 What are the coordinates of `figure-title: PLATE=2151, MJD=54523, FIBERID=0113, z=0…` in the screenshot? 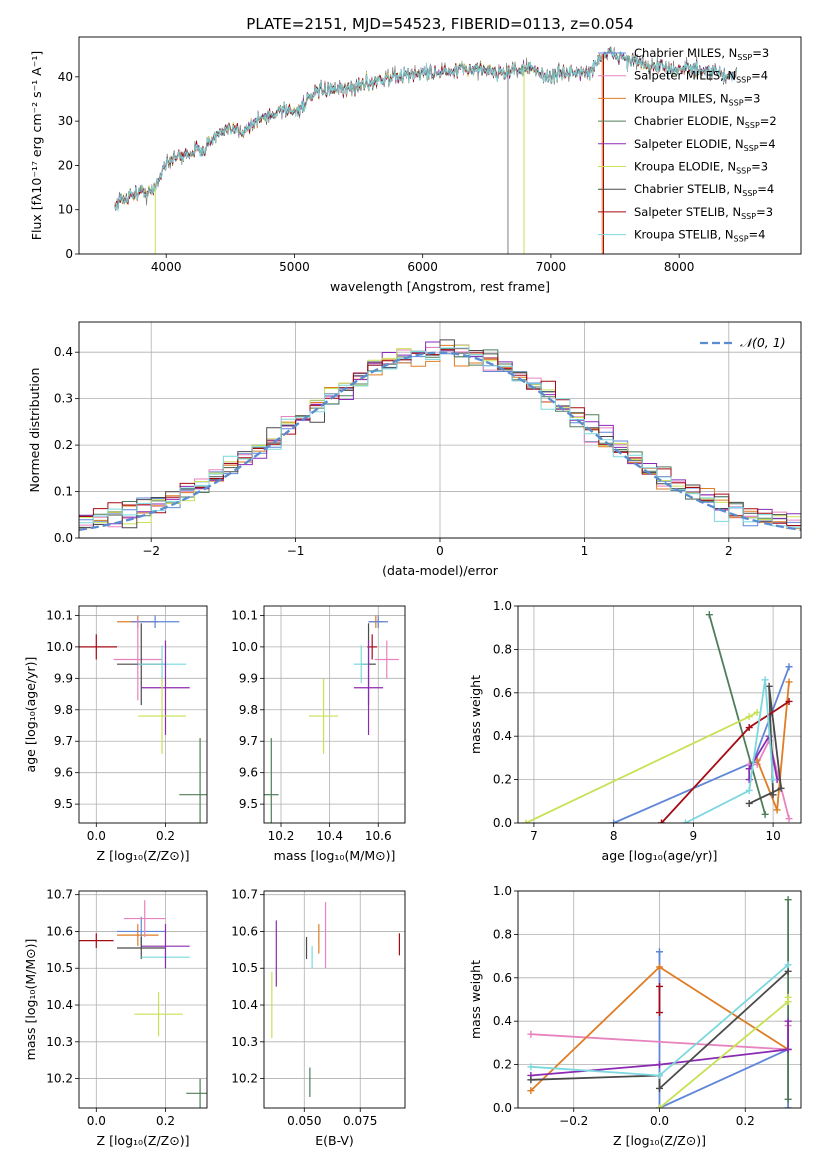 It's located at (439, 24).